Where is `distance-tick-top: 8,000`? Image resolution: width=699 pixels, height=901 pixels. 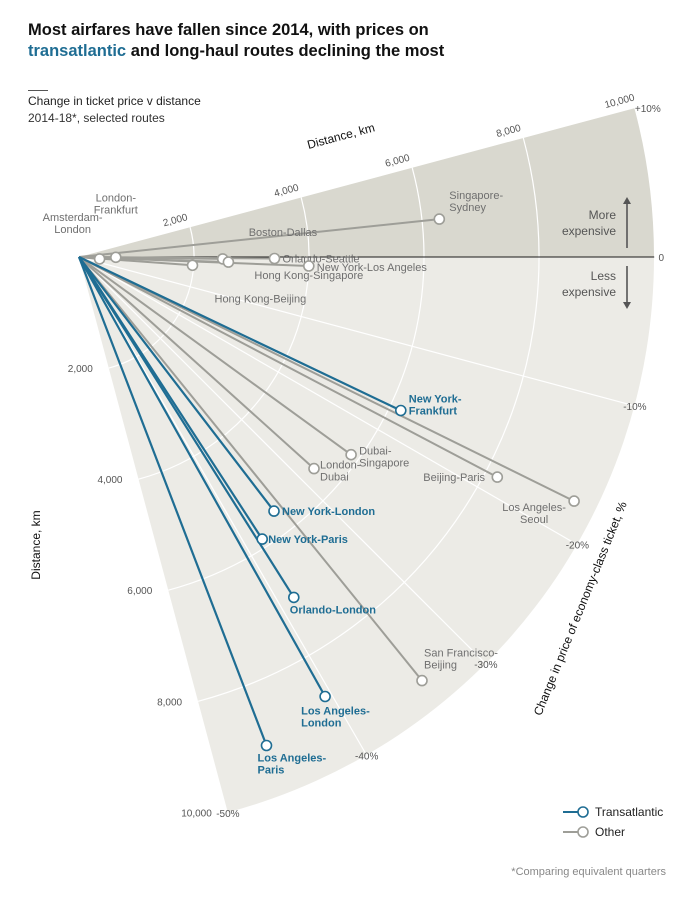
distance-tick-top: 8,000 is located at coordinates (508, 131).